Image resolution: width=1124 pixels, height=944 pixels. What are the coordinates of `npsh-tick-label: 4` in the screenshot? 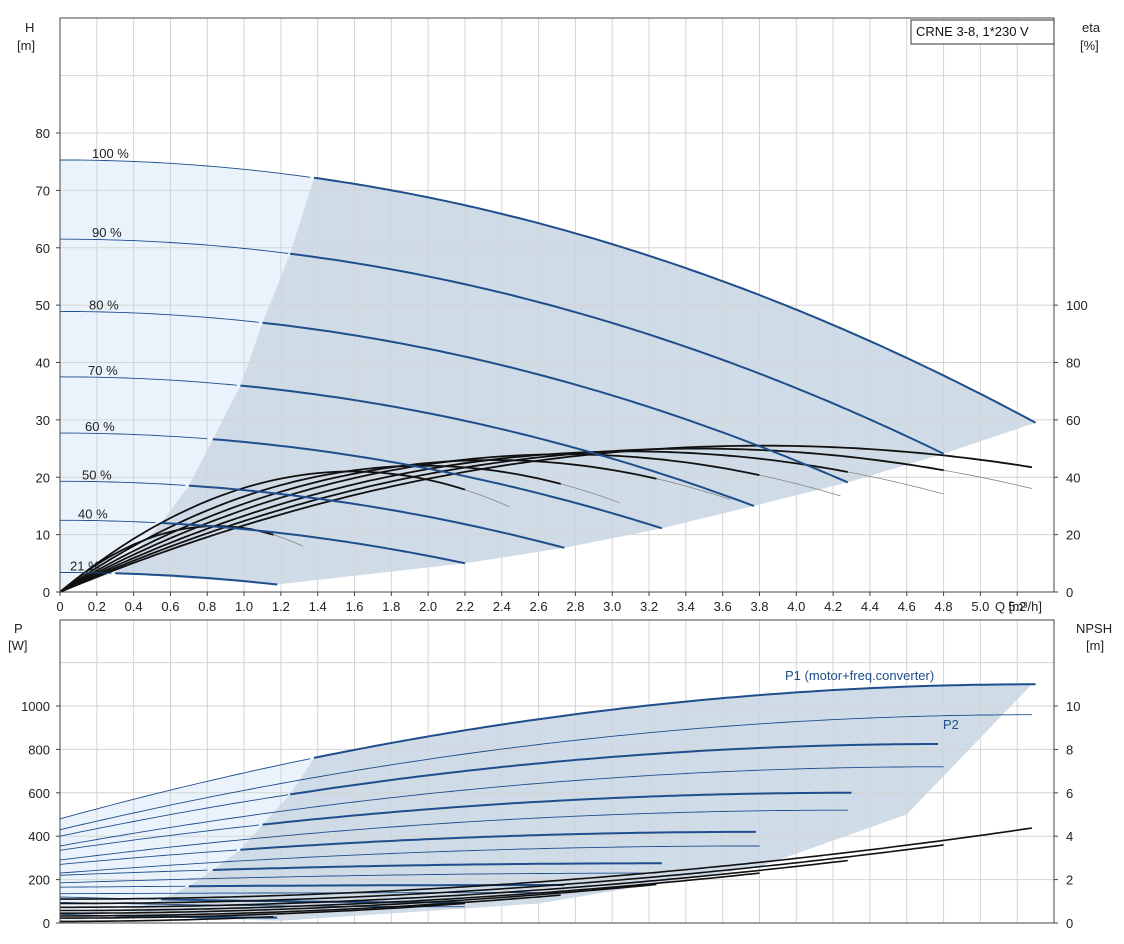 It's located at (1069, 836).